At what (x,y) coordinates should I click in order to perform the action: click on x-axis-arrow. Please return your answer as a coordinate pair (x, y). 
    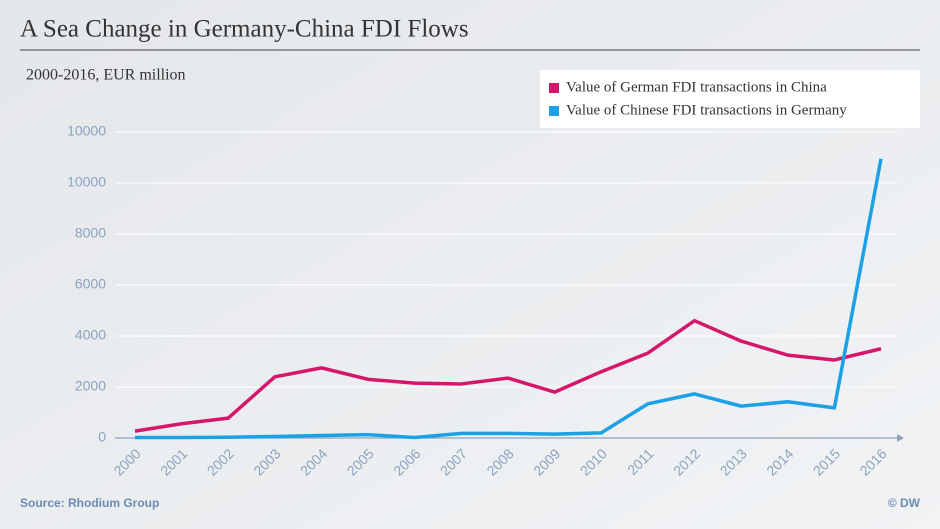
    Looking at the image, I should click on (900, 438).